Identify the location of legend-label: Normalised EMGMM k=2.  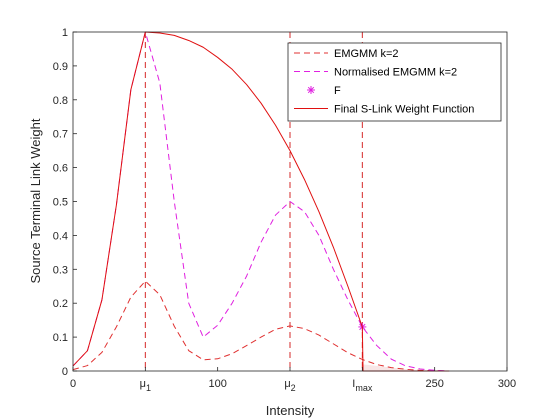
(395, 73).